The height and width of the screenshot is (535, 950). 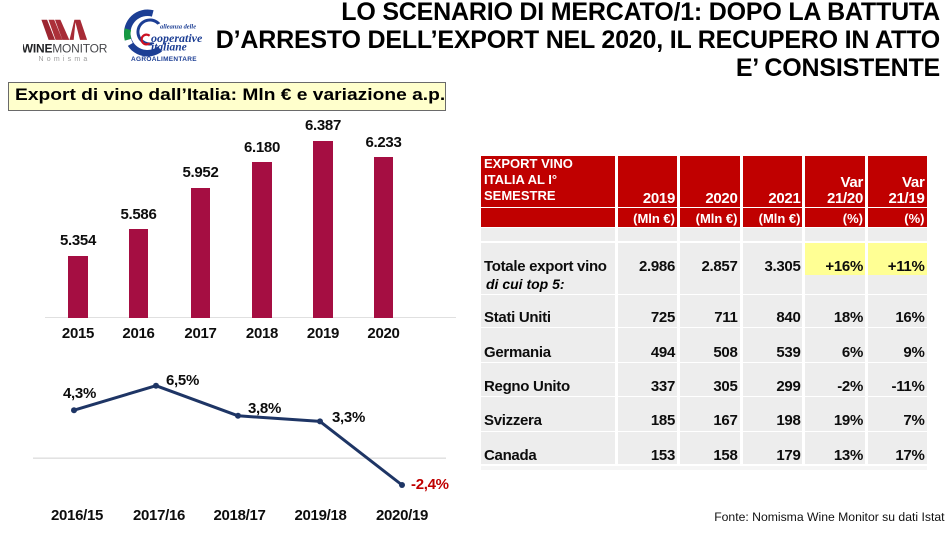 I want to click on svg-text: alleanza delle, so click(x=178, y=27).